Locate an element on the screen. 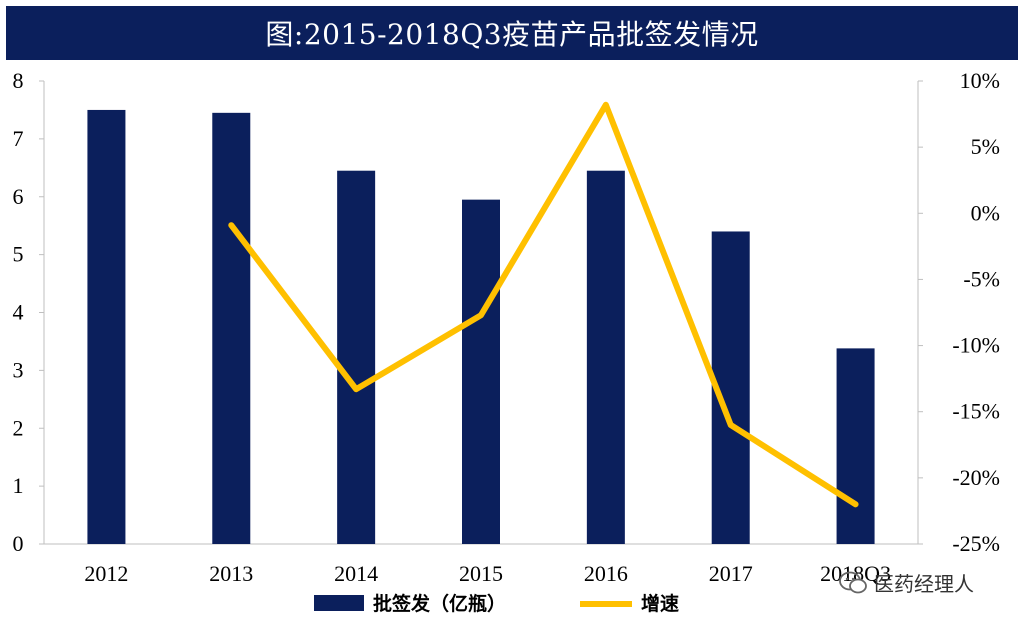  right-tick-label: 0% is located at coordinates (985, 212).